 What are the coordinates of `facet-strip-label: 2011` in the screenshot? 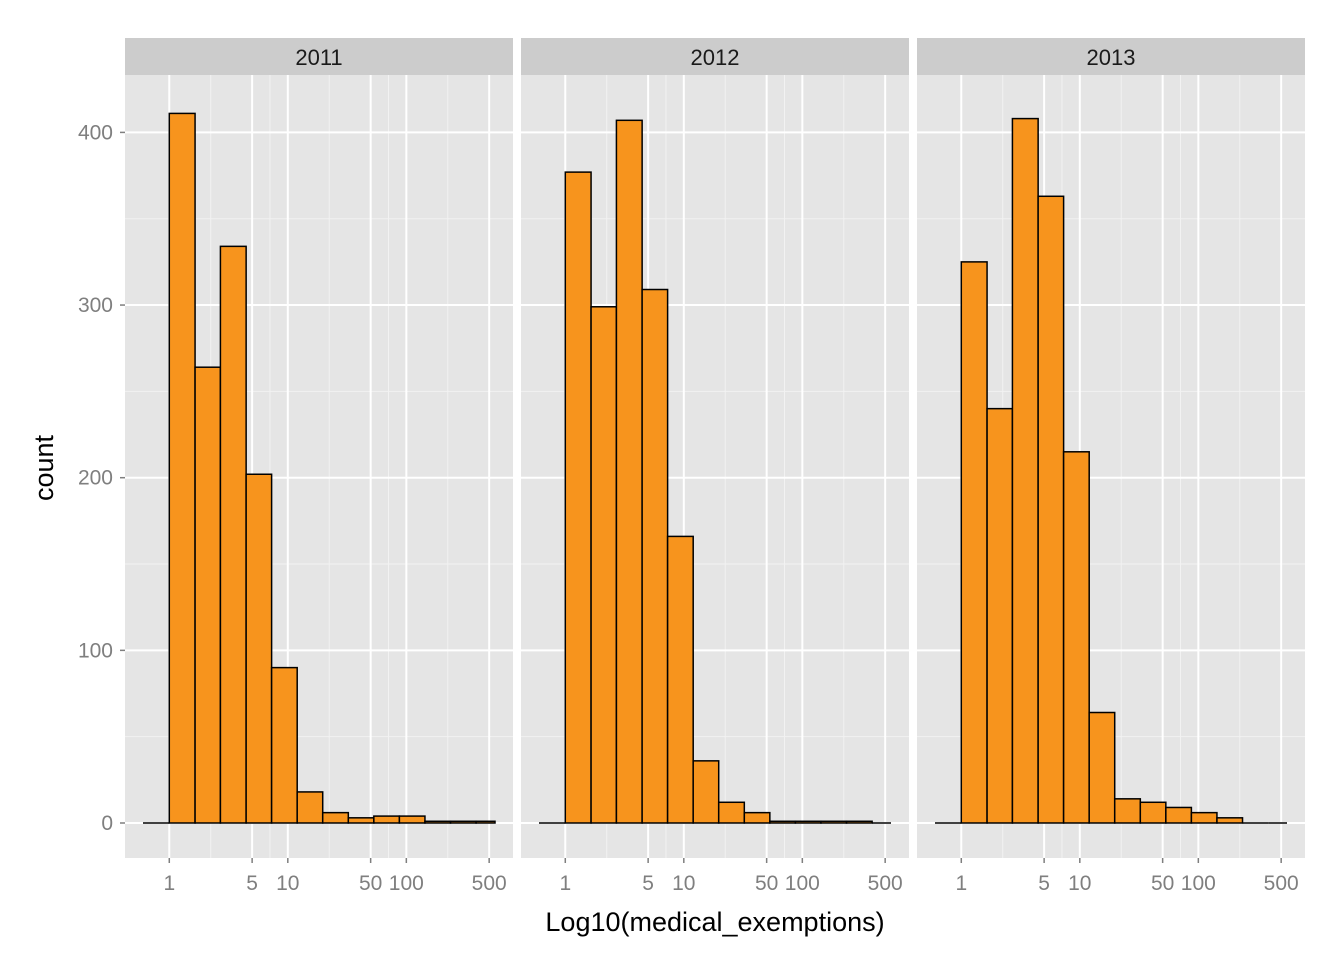 It's located at (318, 57).